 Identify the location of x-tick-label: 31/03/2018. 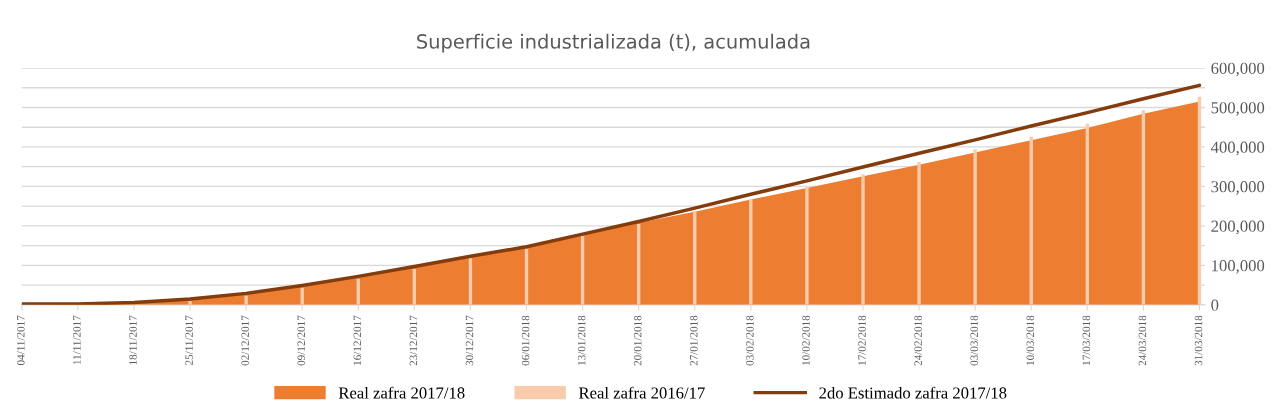
(1198, 340).